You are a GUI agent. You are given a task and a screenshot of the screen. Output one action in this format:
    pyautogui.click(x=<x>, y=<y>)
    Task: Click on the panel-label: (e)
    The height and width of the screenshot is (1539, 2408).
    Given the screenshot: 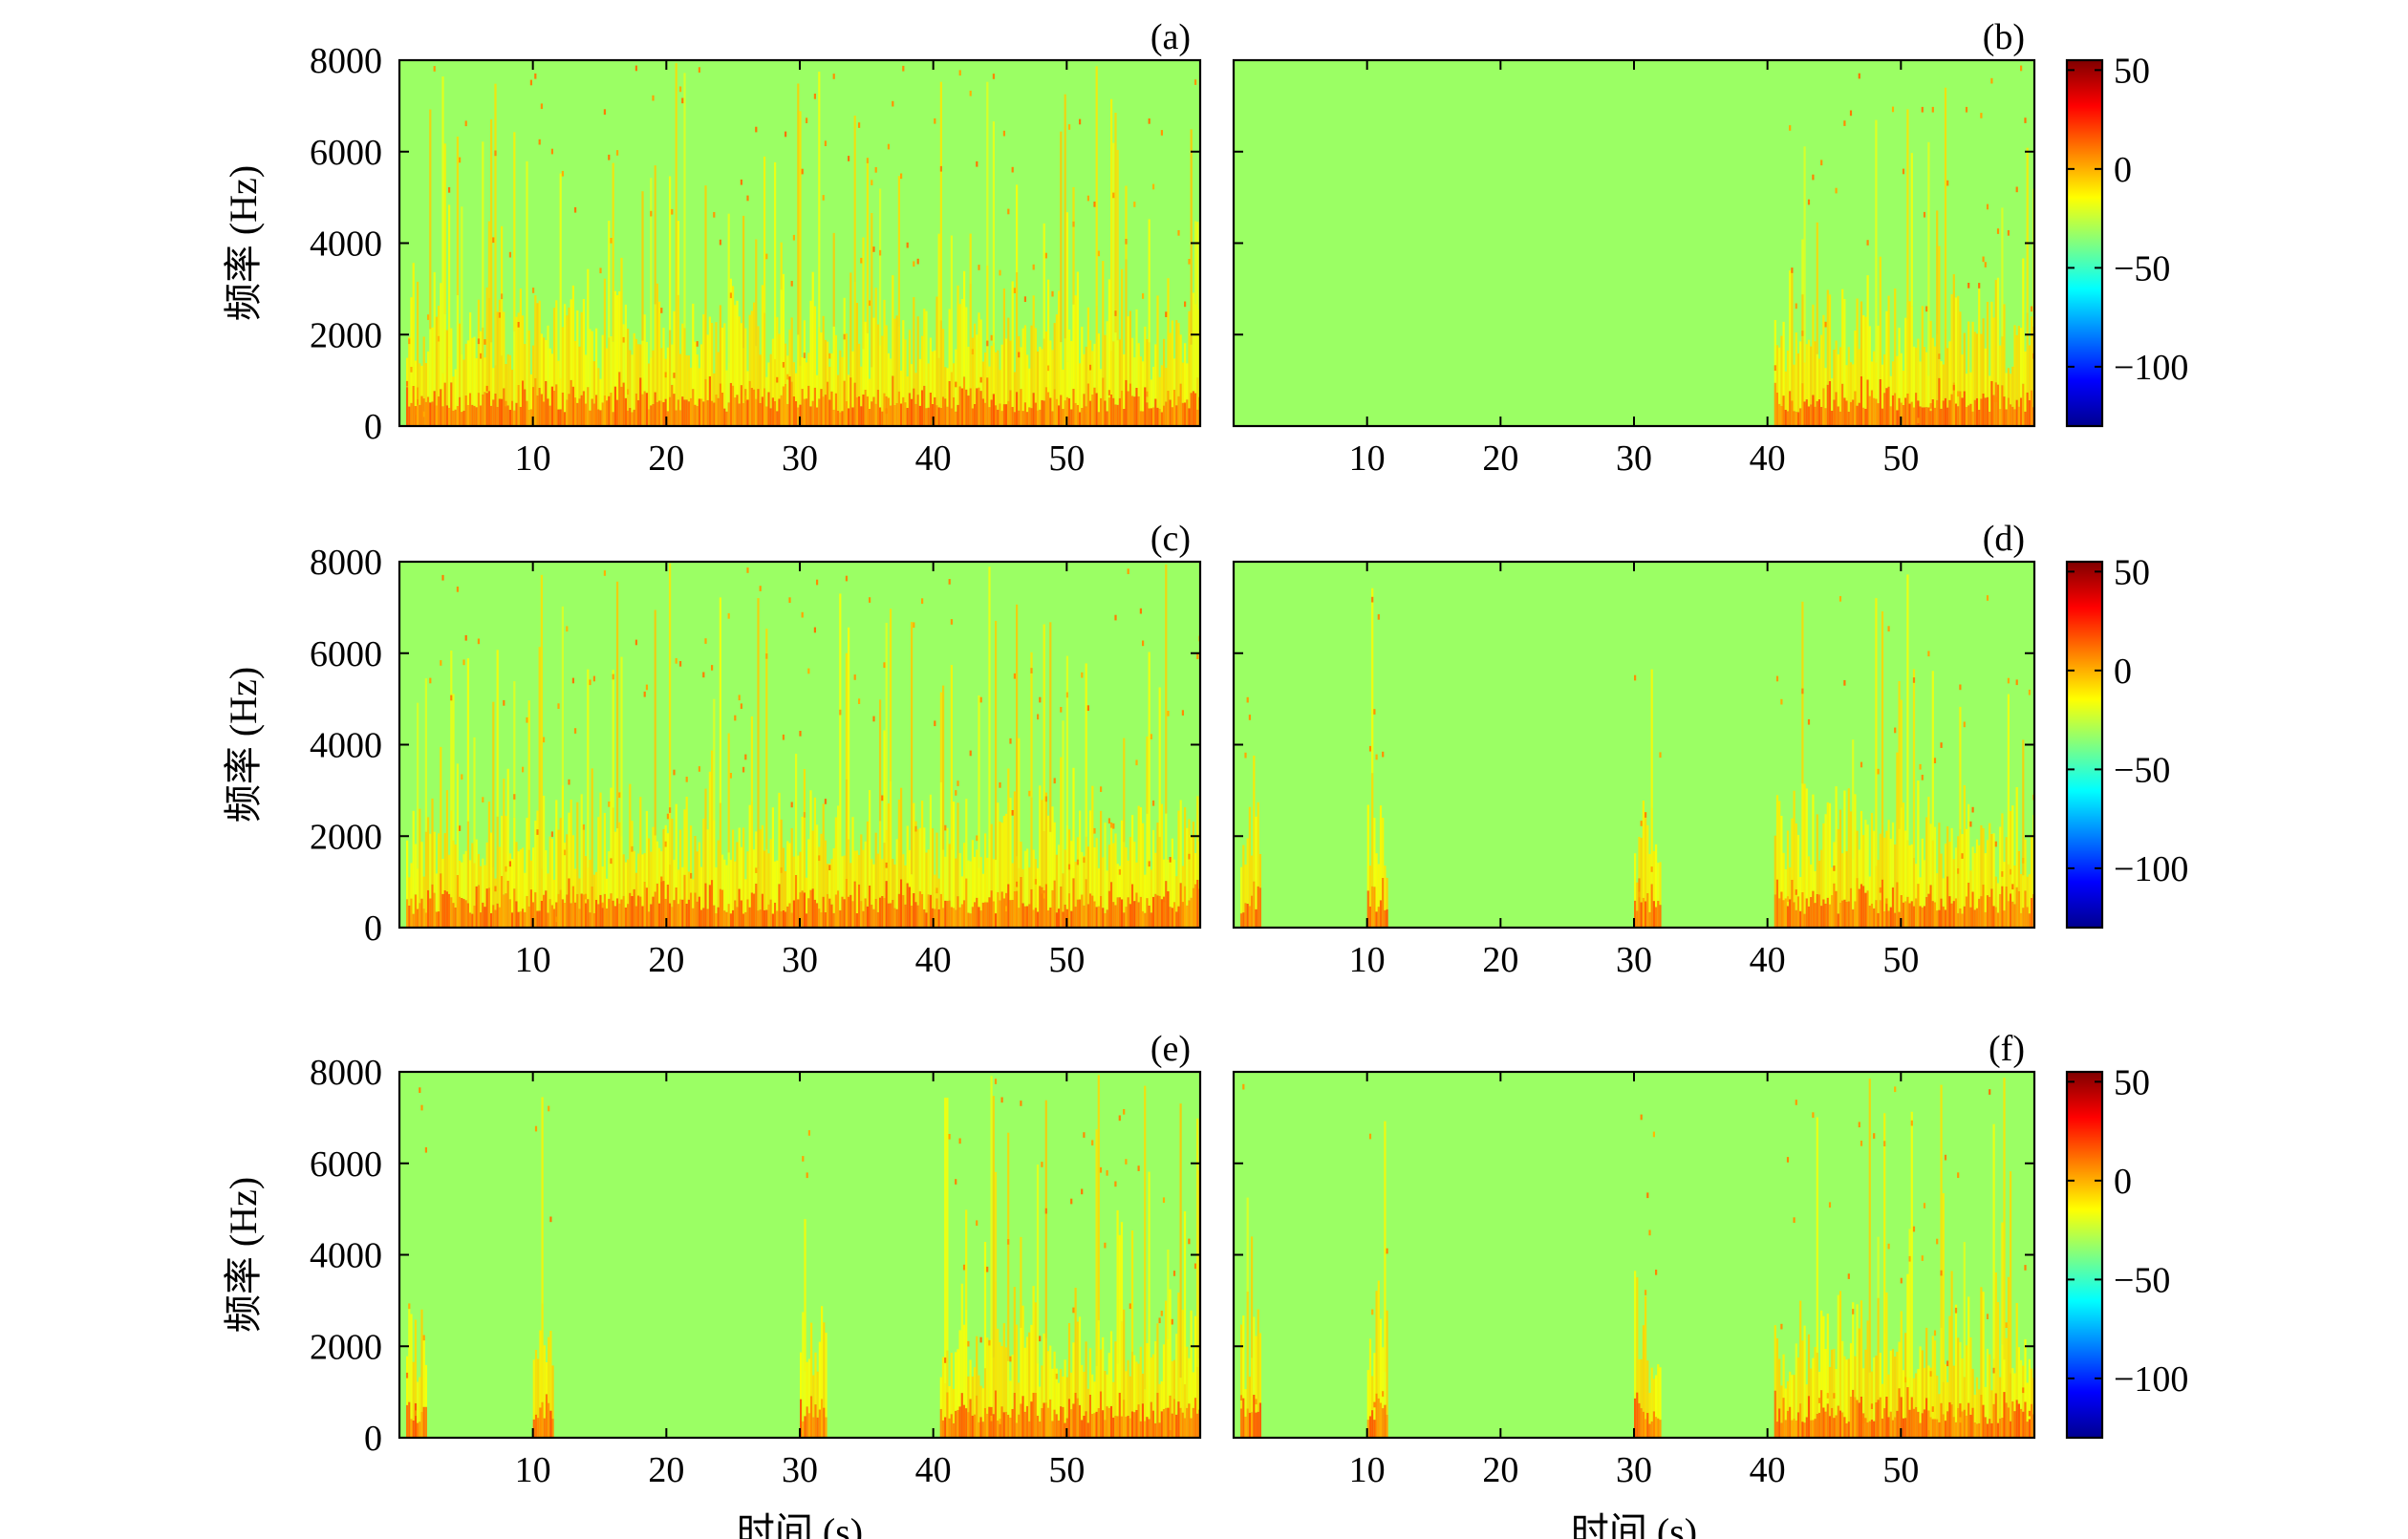 What is the action you would take?
    pyautogui.click(x=1171, y=1049)
    